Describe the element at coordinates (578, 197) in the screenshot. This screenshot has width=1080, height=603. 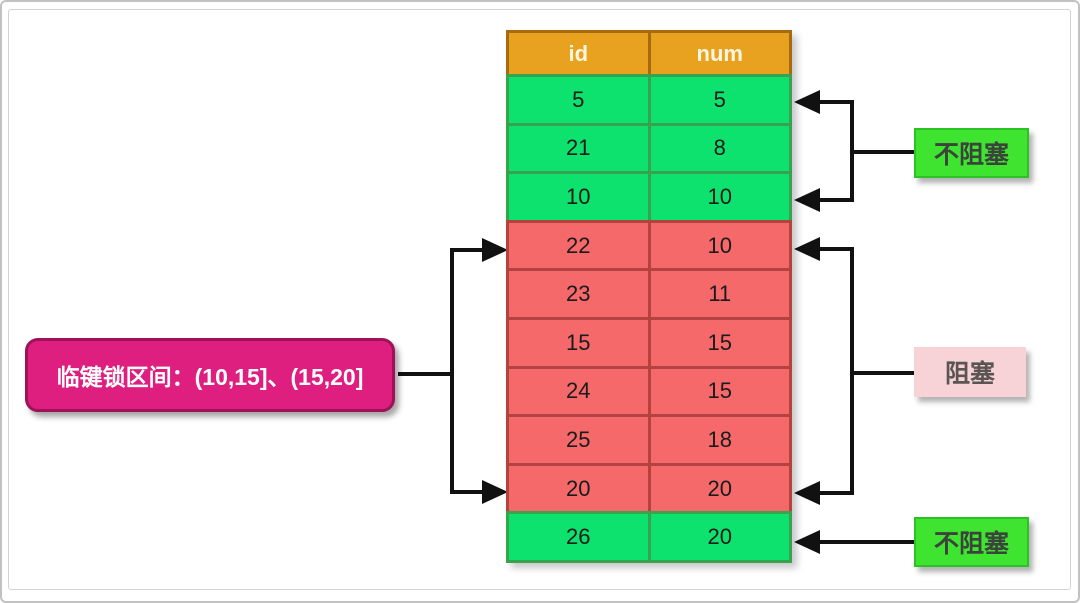
I see `table-cell-id: 10` at that location.